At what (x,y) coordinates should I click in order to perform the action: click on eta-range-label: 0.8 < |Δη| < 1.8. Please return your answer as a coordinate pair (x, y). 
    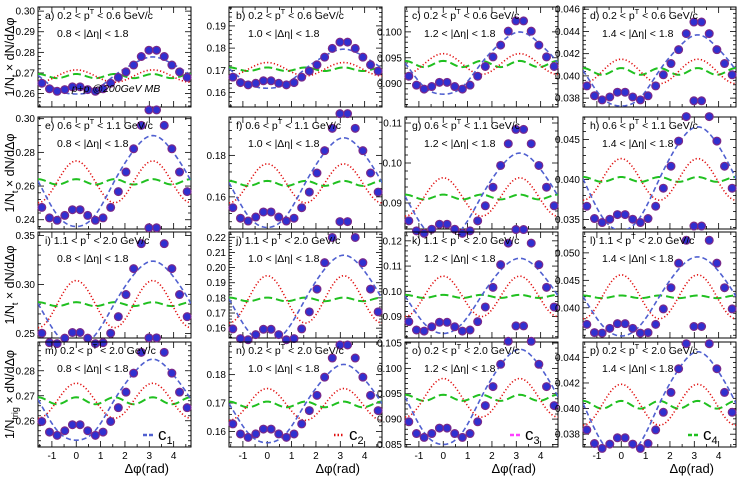
    Looking at the image, I should click on (93, 259).